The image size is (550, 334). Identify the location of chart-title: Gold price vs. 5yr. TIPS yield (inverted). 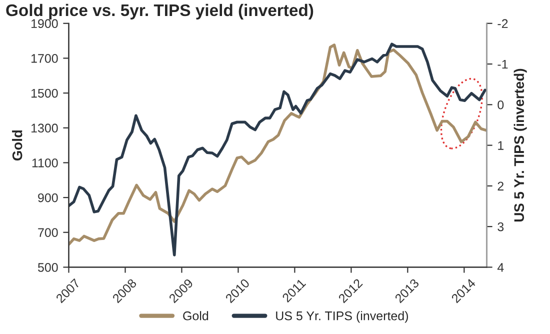
(160, 12).